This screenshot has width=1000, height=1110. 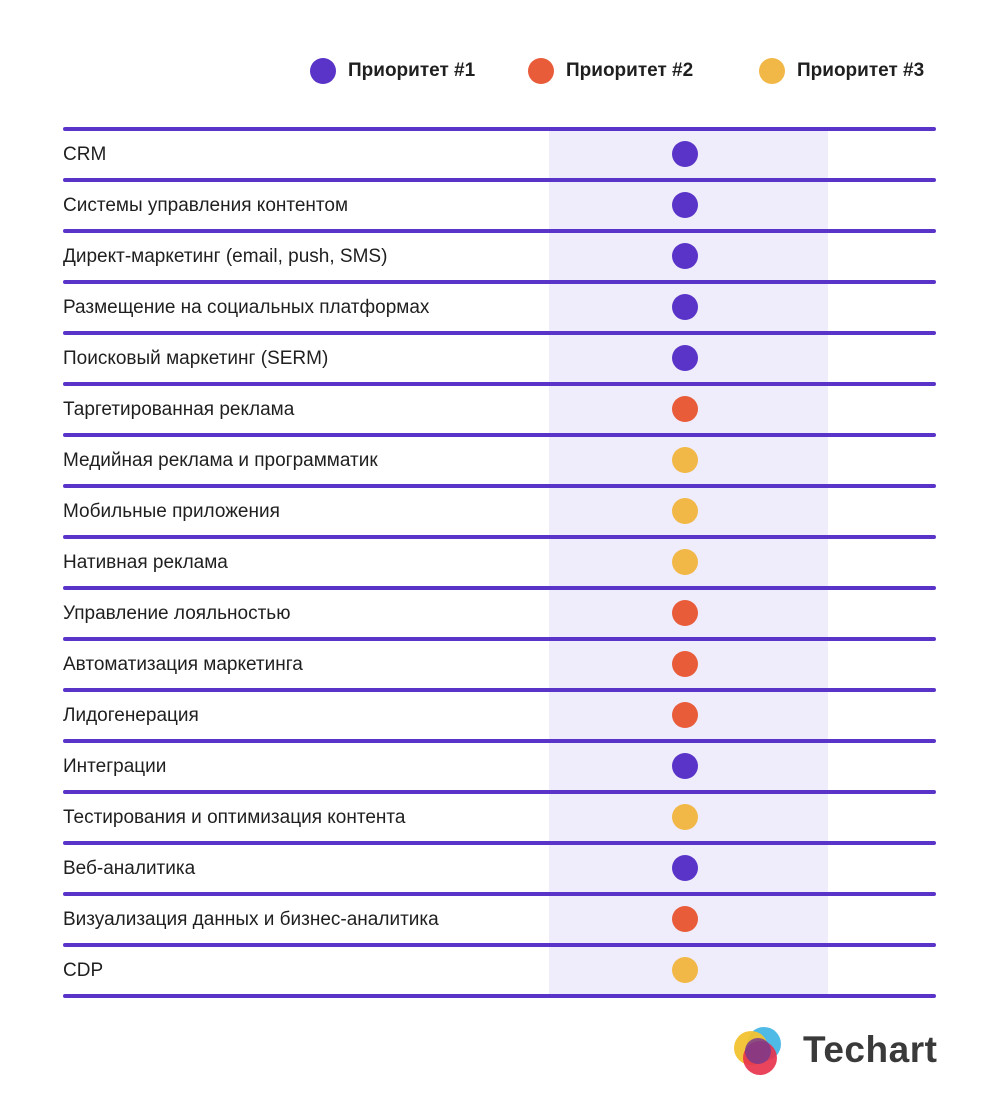 What do you see at coordinates (323, 71) in the screenshot?
I see `priority-1-dot-icon` at bounding box center [323, 71].